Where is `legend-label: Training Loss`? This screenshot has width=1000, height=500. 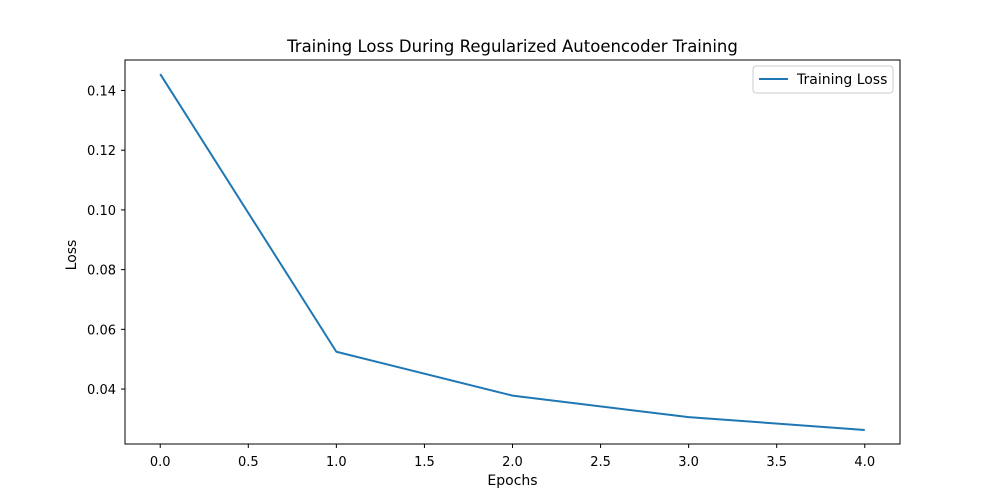
legend-label: Training Loss is located at coordinates (841, 80).